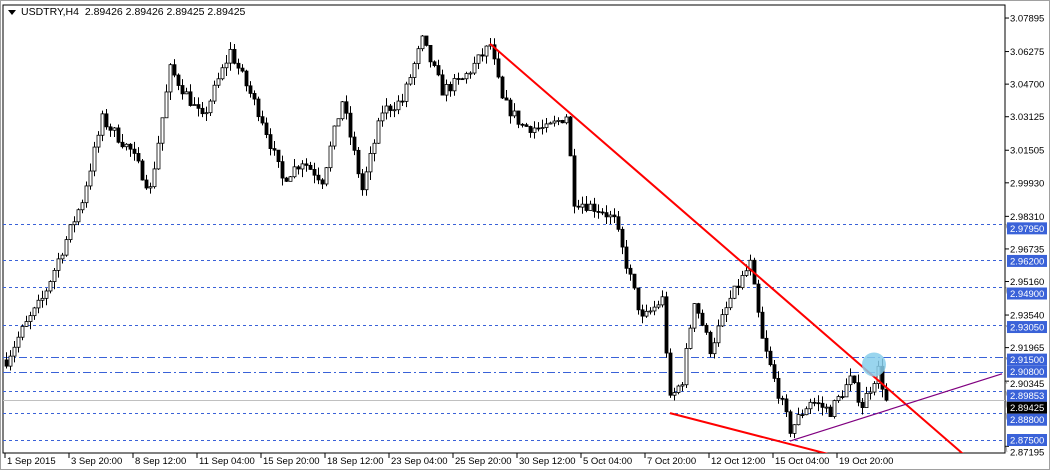 Image resolution: width=1050 pixels, height=470 pixels. What do you see at coordinates (1027, 453) in the screenshot?
I see `y-tick-label: 2.87195` at bounding box center [1027, 453].